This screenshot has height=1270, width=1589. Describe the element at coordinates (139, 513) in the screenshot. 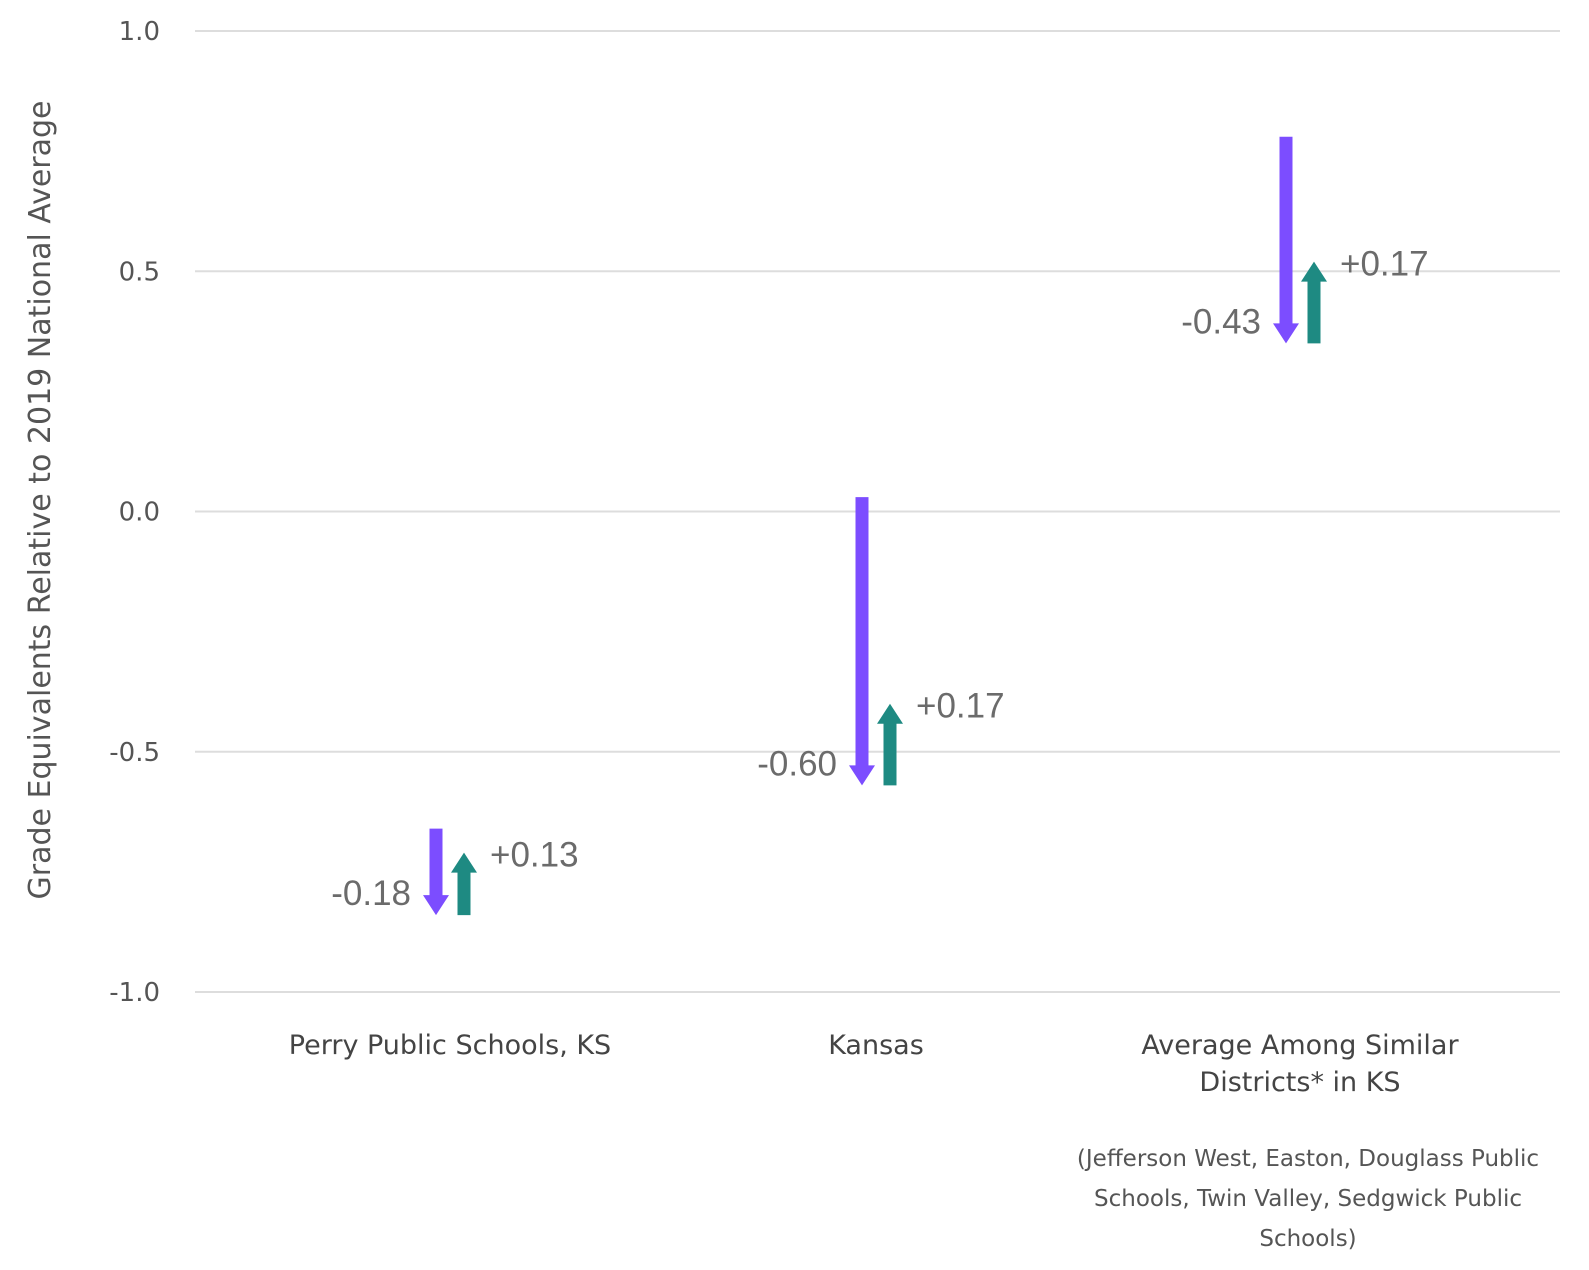

I see `y-tick-label: 0.0` at that location.